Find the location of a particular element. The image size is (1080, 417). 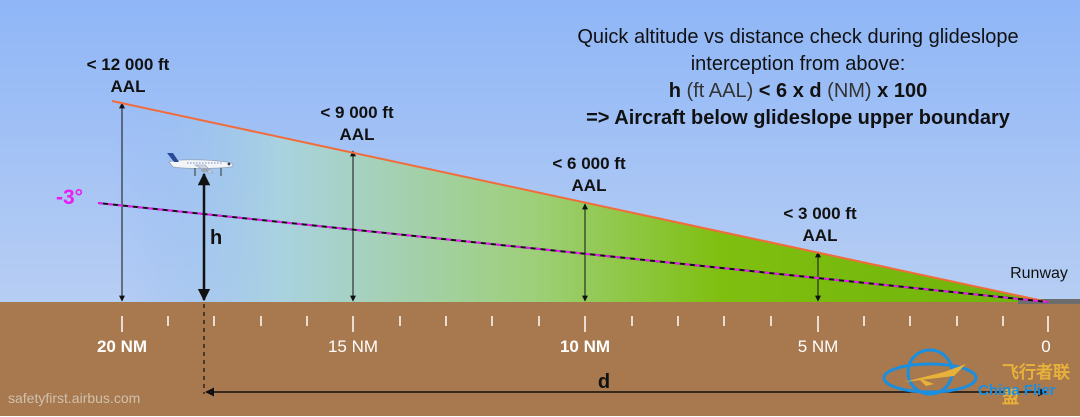

runway-strip is located at coordinates (1049, 301).